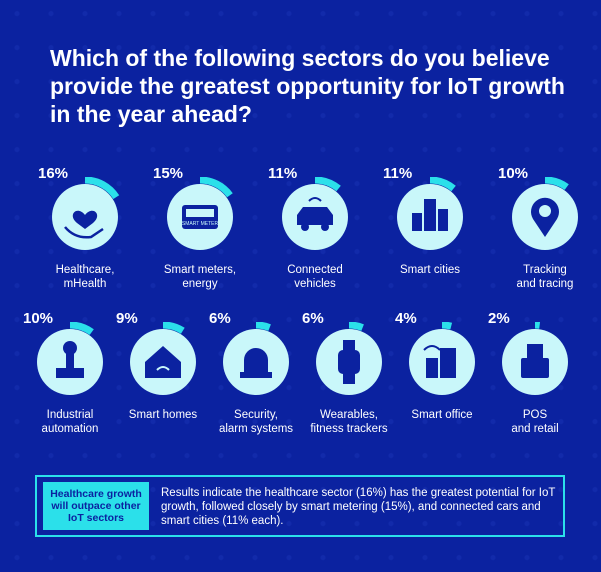 The width and height of the screenshot is (601, 572). I want to click on category-label-line: fitness trackers, so click(349, 429).